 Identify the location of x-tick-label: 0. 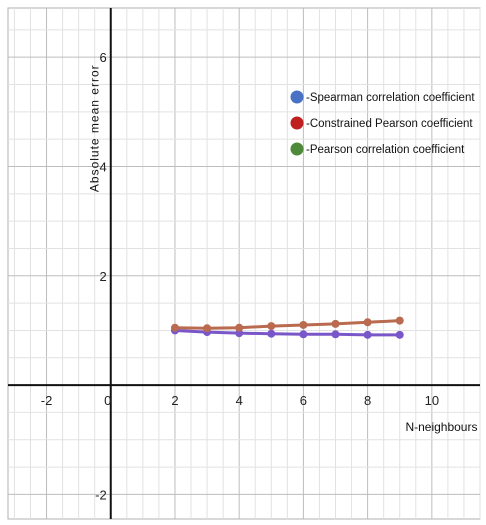
(107, 400).